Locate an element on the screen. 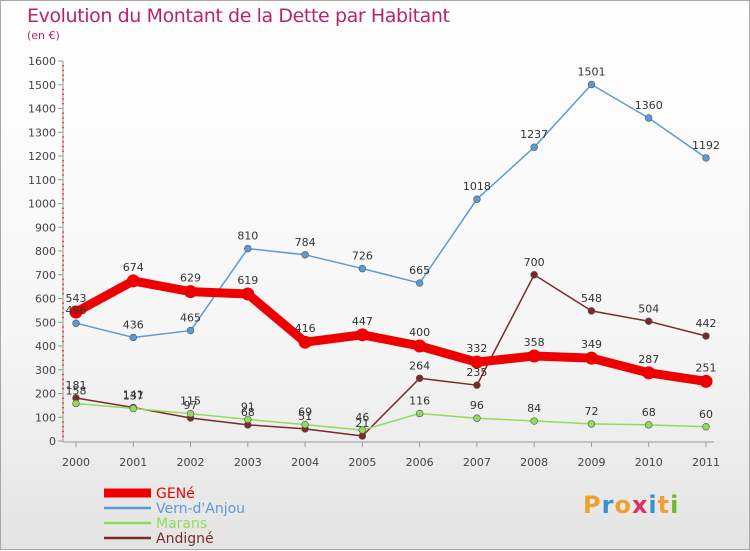 The width and height of the screenshot is (750, 551). x-tick-label: 2008 is located at coordinates (534, 462).